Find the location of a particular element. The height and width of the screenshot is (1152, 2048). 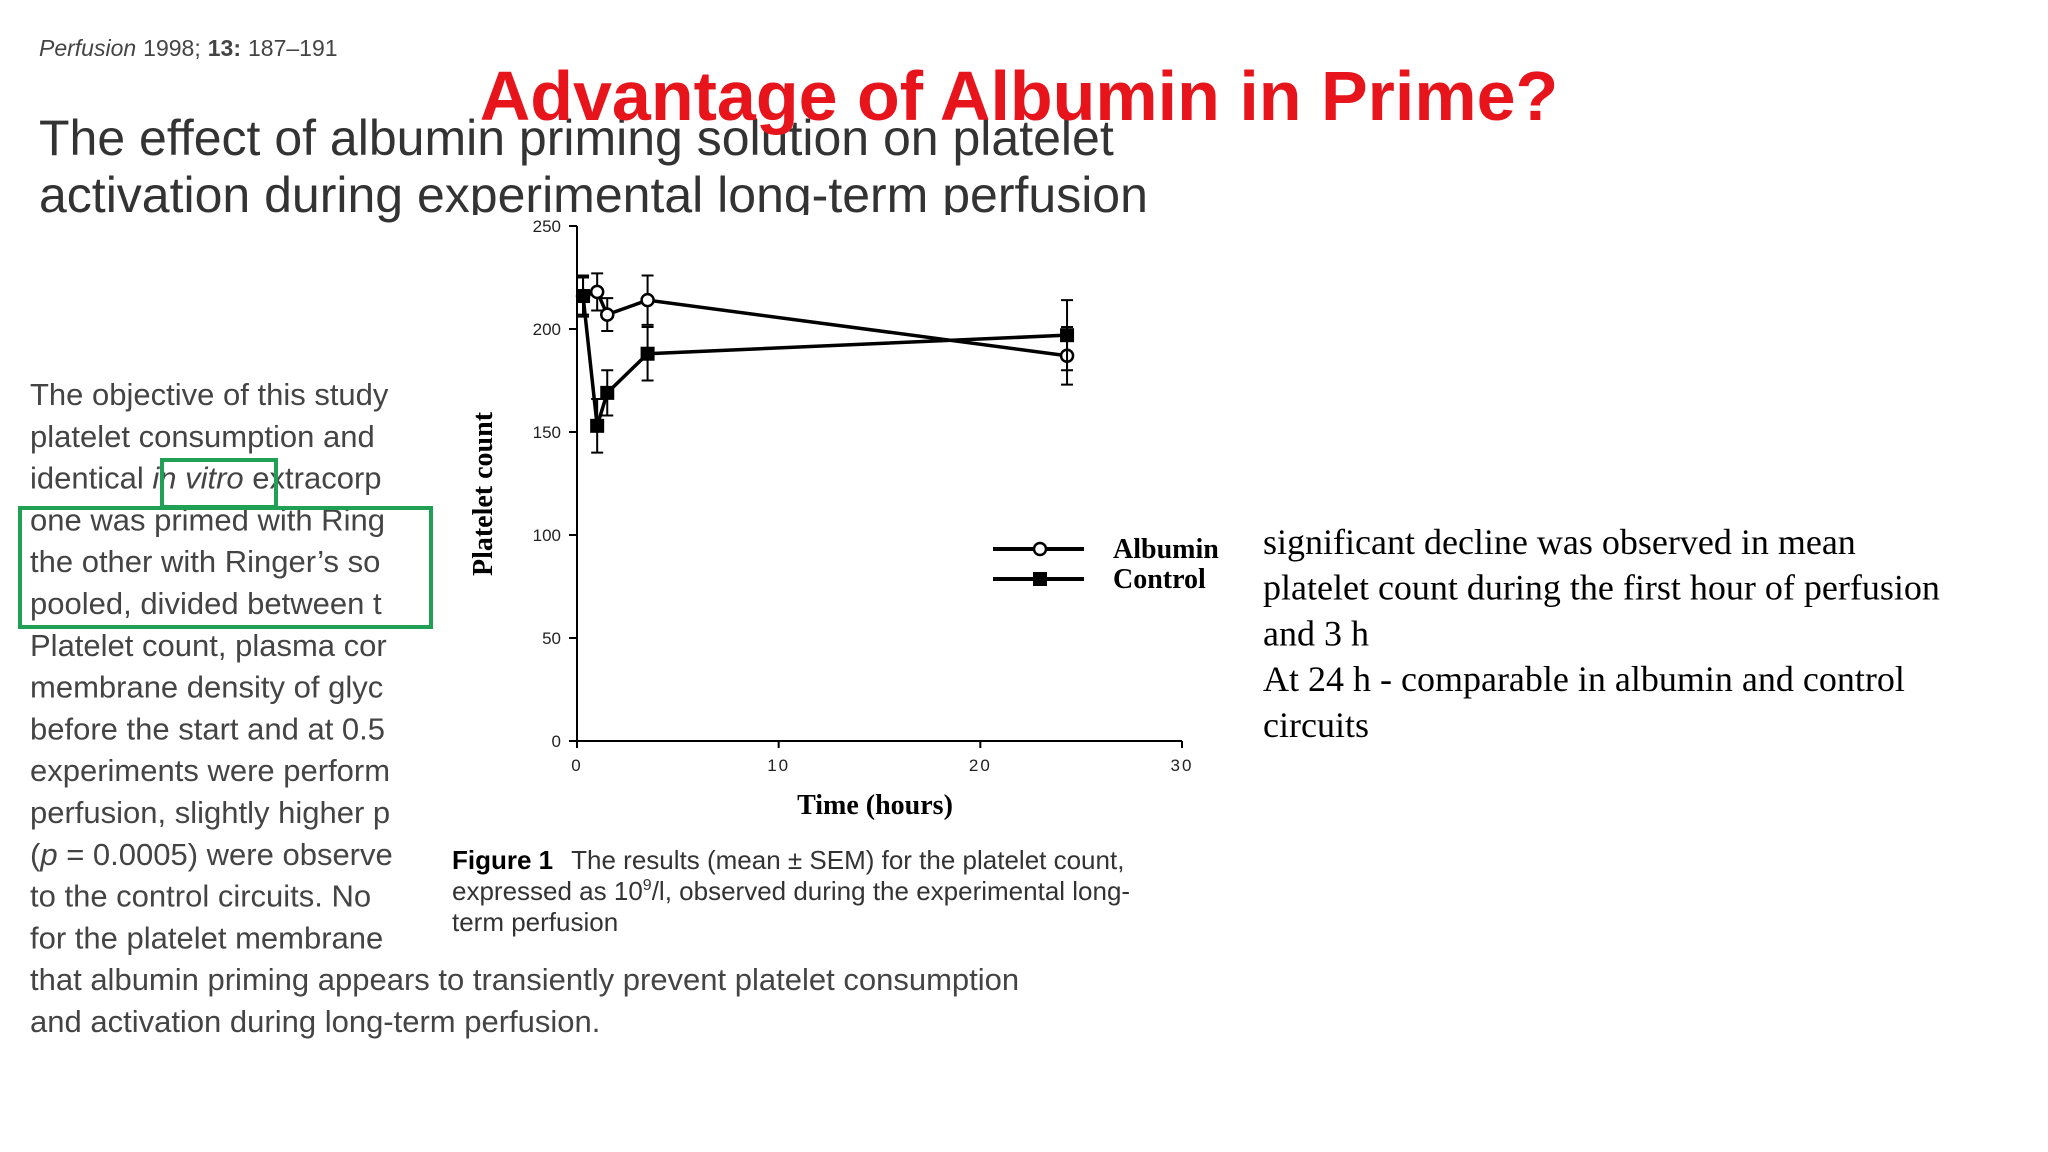

citation-pages: 187–191 is located at coordinates (293, 48).